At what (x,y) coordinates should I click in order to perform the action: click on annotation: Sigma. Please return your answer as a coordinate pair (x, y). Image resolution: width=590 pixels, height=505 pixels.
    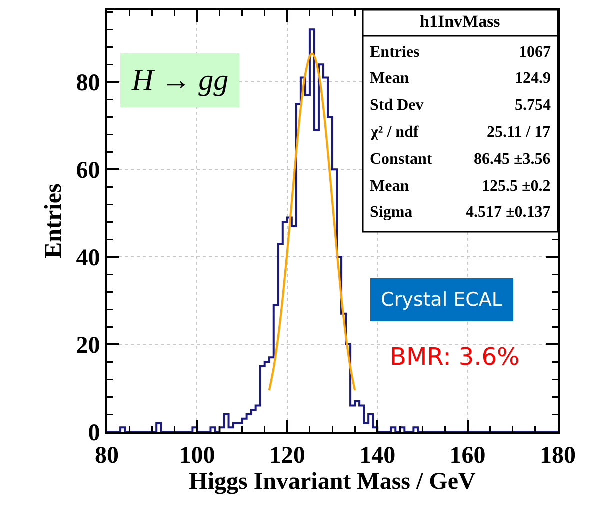
    Looking at the image, I should click on (391, 212).